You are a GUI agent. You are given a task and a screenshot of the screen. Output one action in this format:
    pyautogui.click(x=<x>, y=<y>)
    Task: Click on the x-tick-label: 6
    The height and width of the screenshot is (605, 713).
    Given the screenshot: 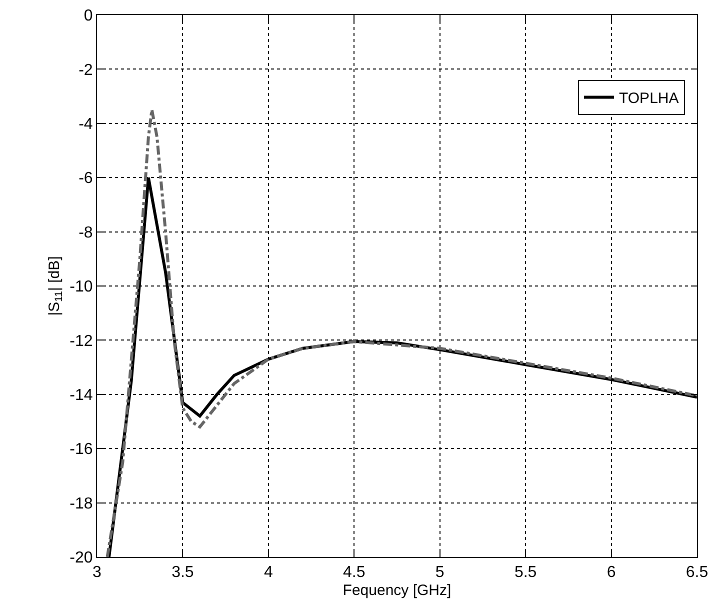 What is the action you would take?
    pyautogui.click(x=611, y=573)
    